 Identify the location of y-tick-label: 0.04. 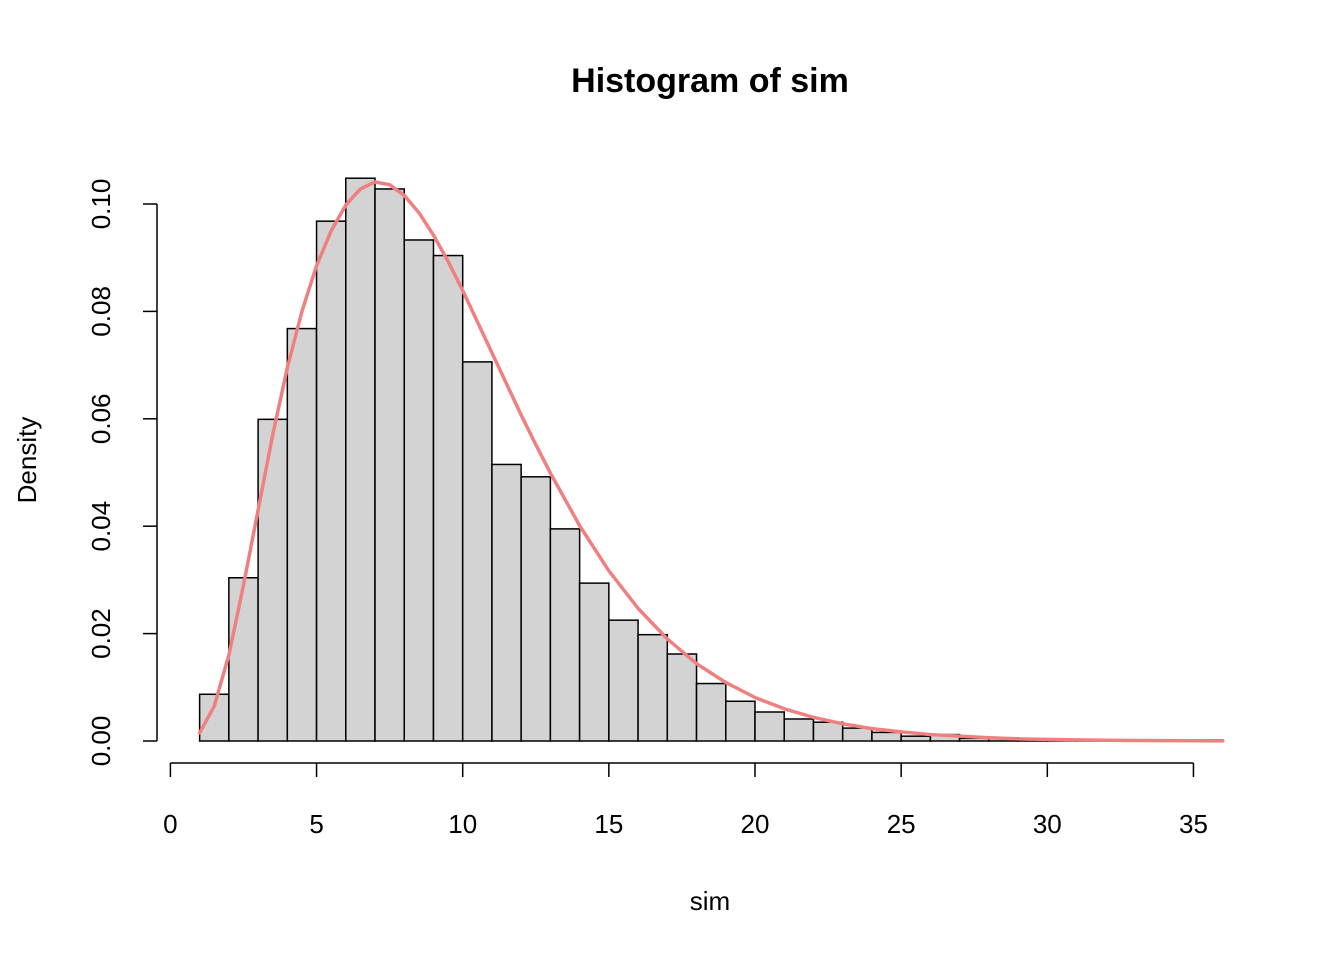
(101, 526).